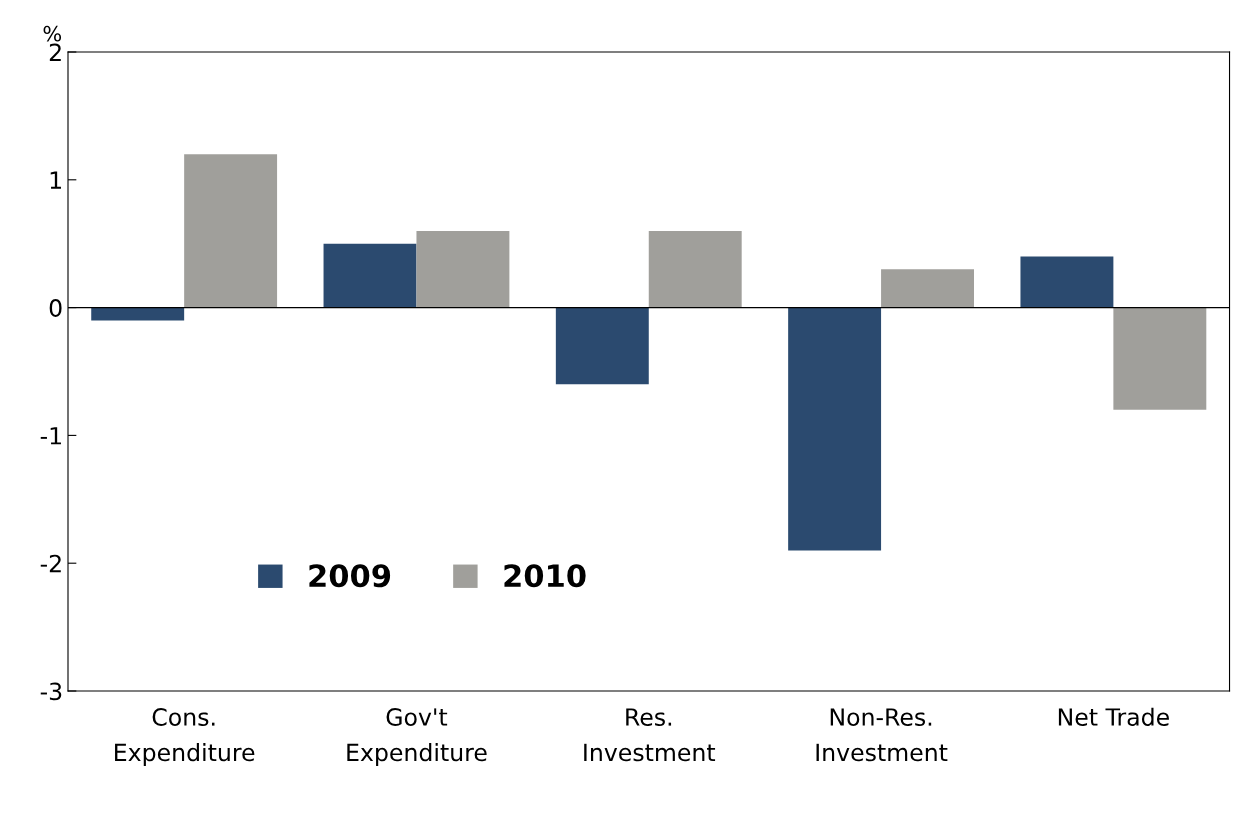 Image resolution: width=1233 pixels, height=824 pixels. What do you see at coordinates (545, 576) in the screenshot?
I see `legend-label: 2010` at bounding box center [545, 576].